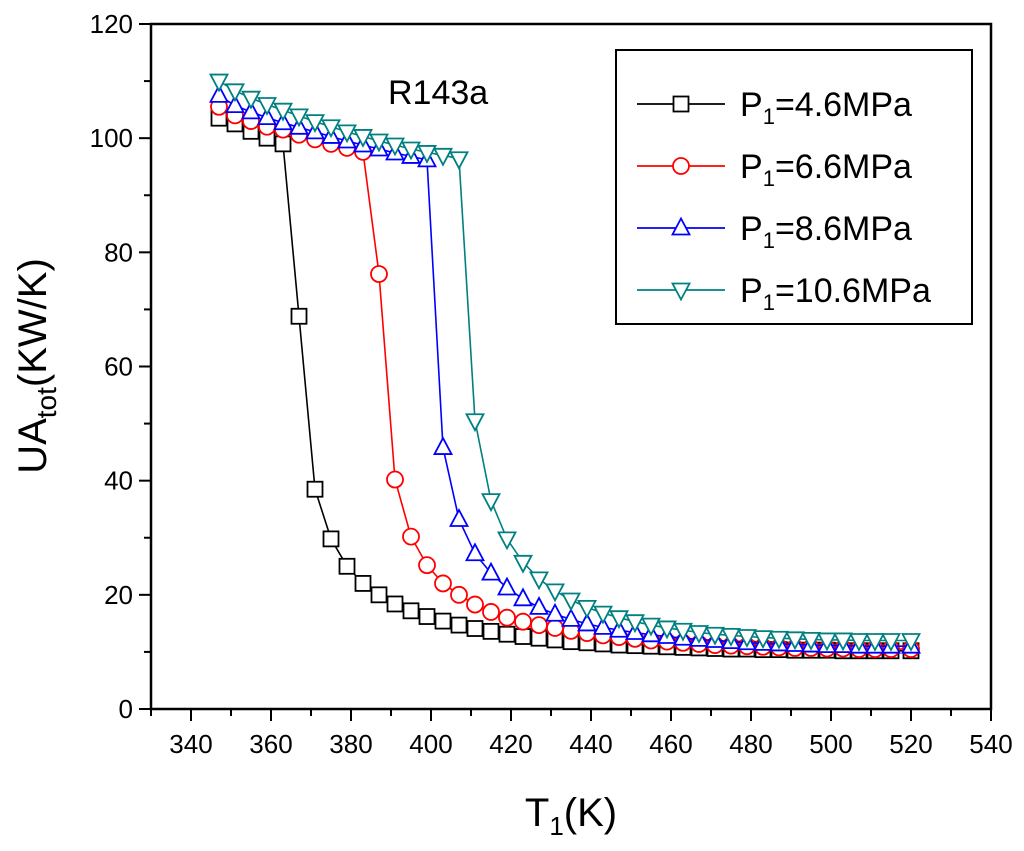 The image size is (1024, 851). Describe the element at coordinates (118, 595) in the screenshot. I see `y-tick-label: 20` at that location.